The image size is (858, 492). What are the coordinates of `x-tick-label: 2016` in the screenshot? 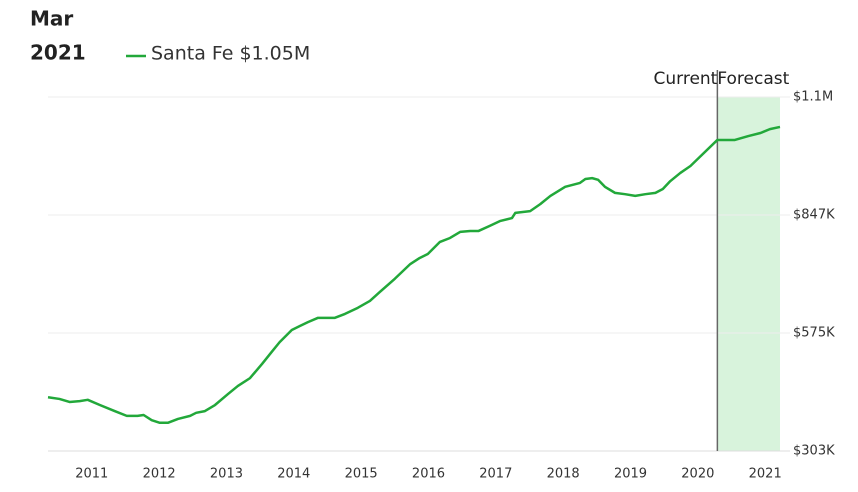 It's located at (428, 474).